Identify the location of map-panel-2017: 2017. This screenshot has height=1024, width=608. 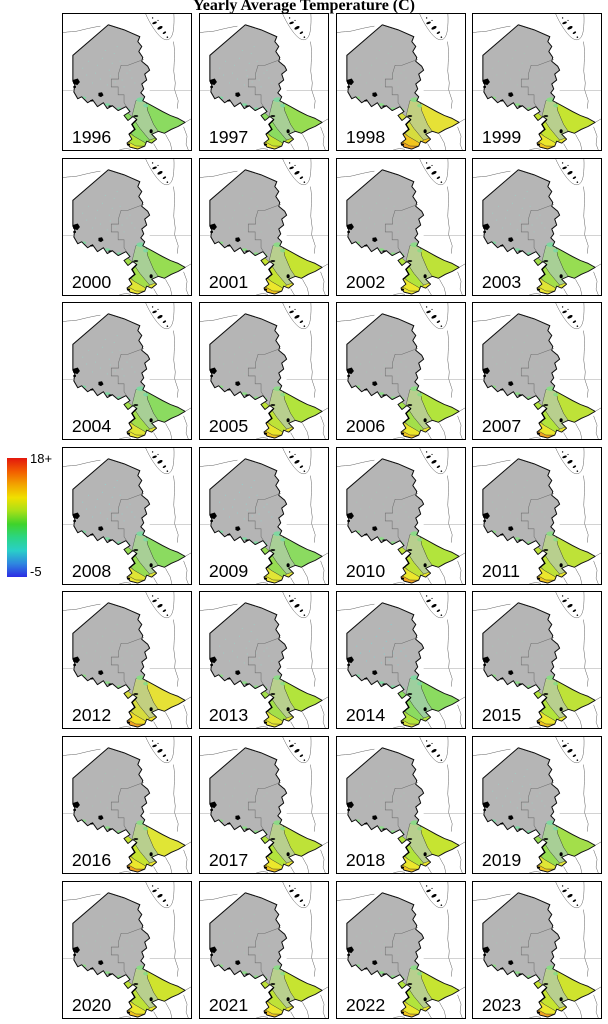
(263, 804).